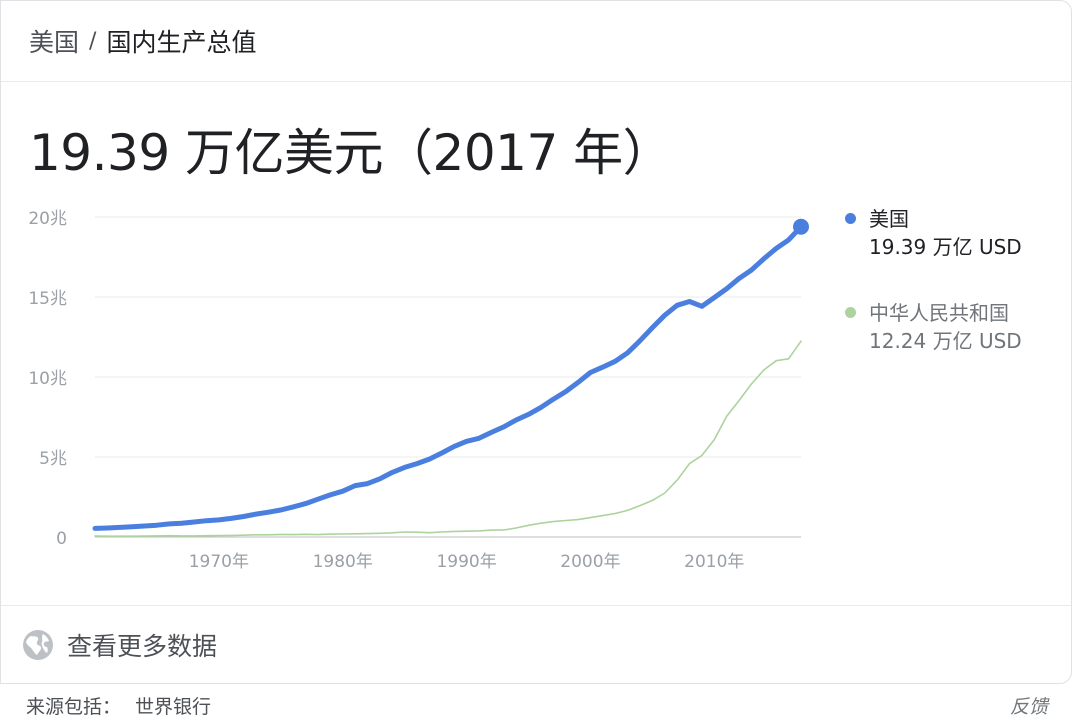 This screenshot has width=1080, height=722. What do you see at coordinates (850, 218) in the screenshot?
I see `legend-dot-usa` at bounding box center [850, 218].